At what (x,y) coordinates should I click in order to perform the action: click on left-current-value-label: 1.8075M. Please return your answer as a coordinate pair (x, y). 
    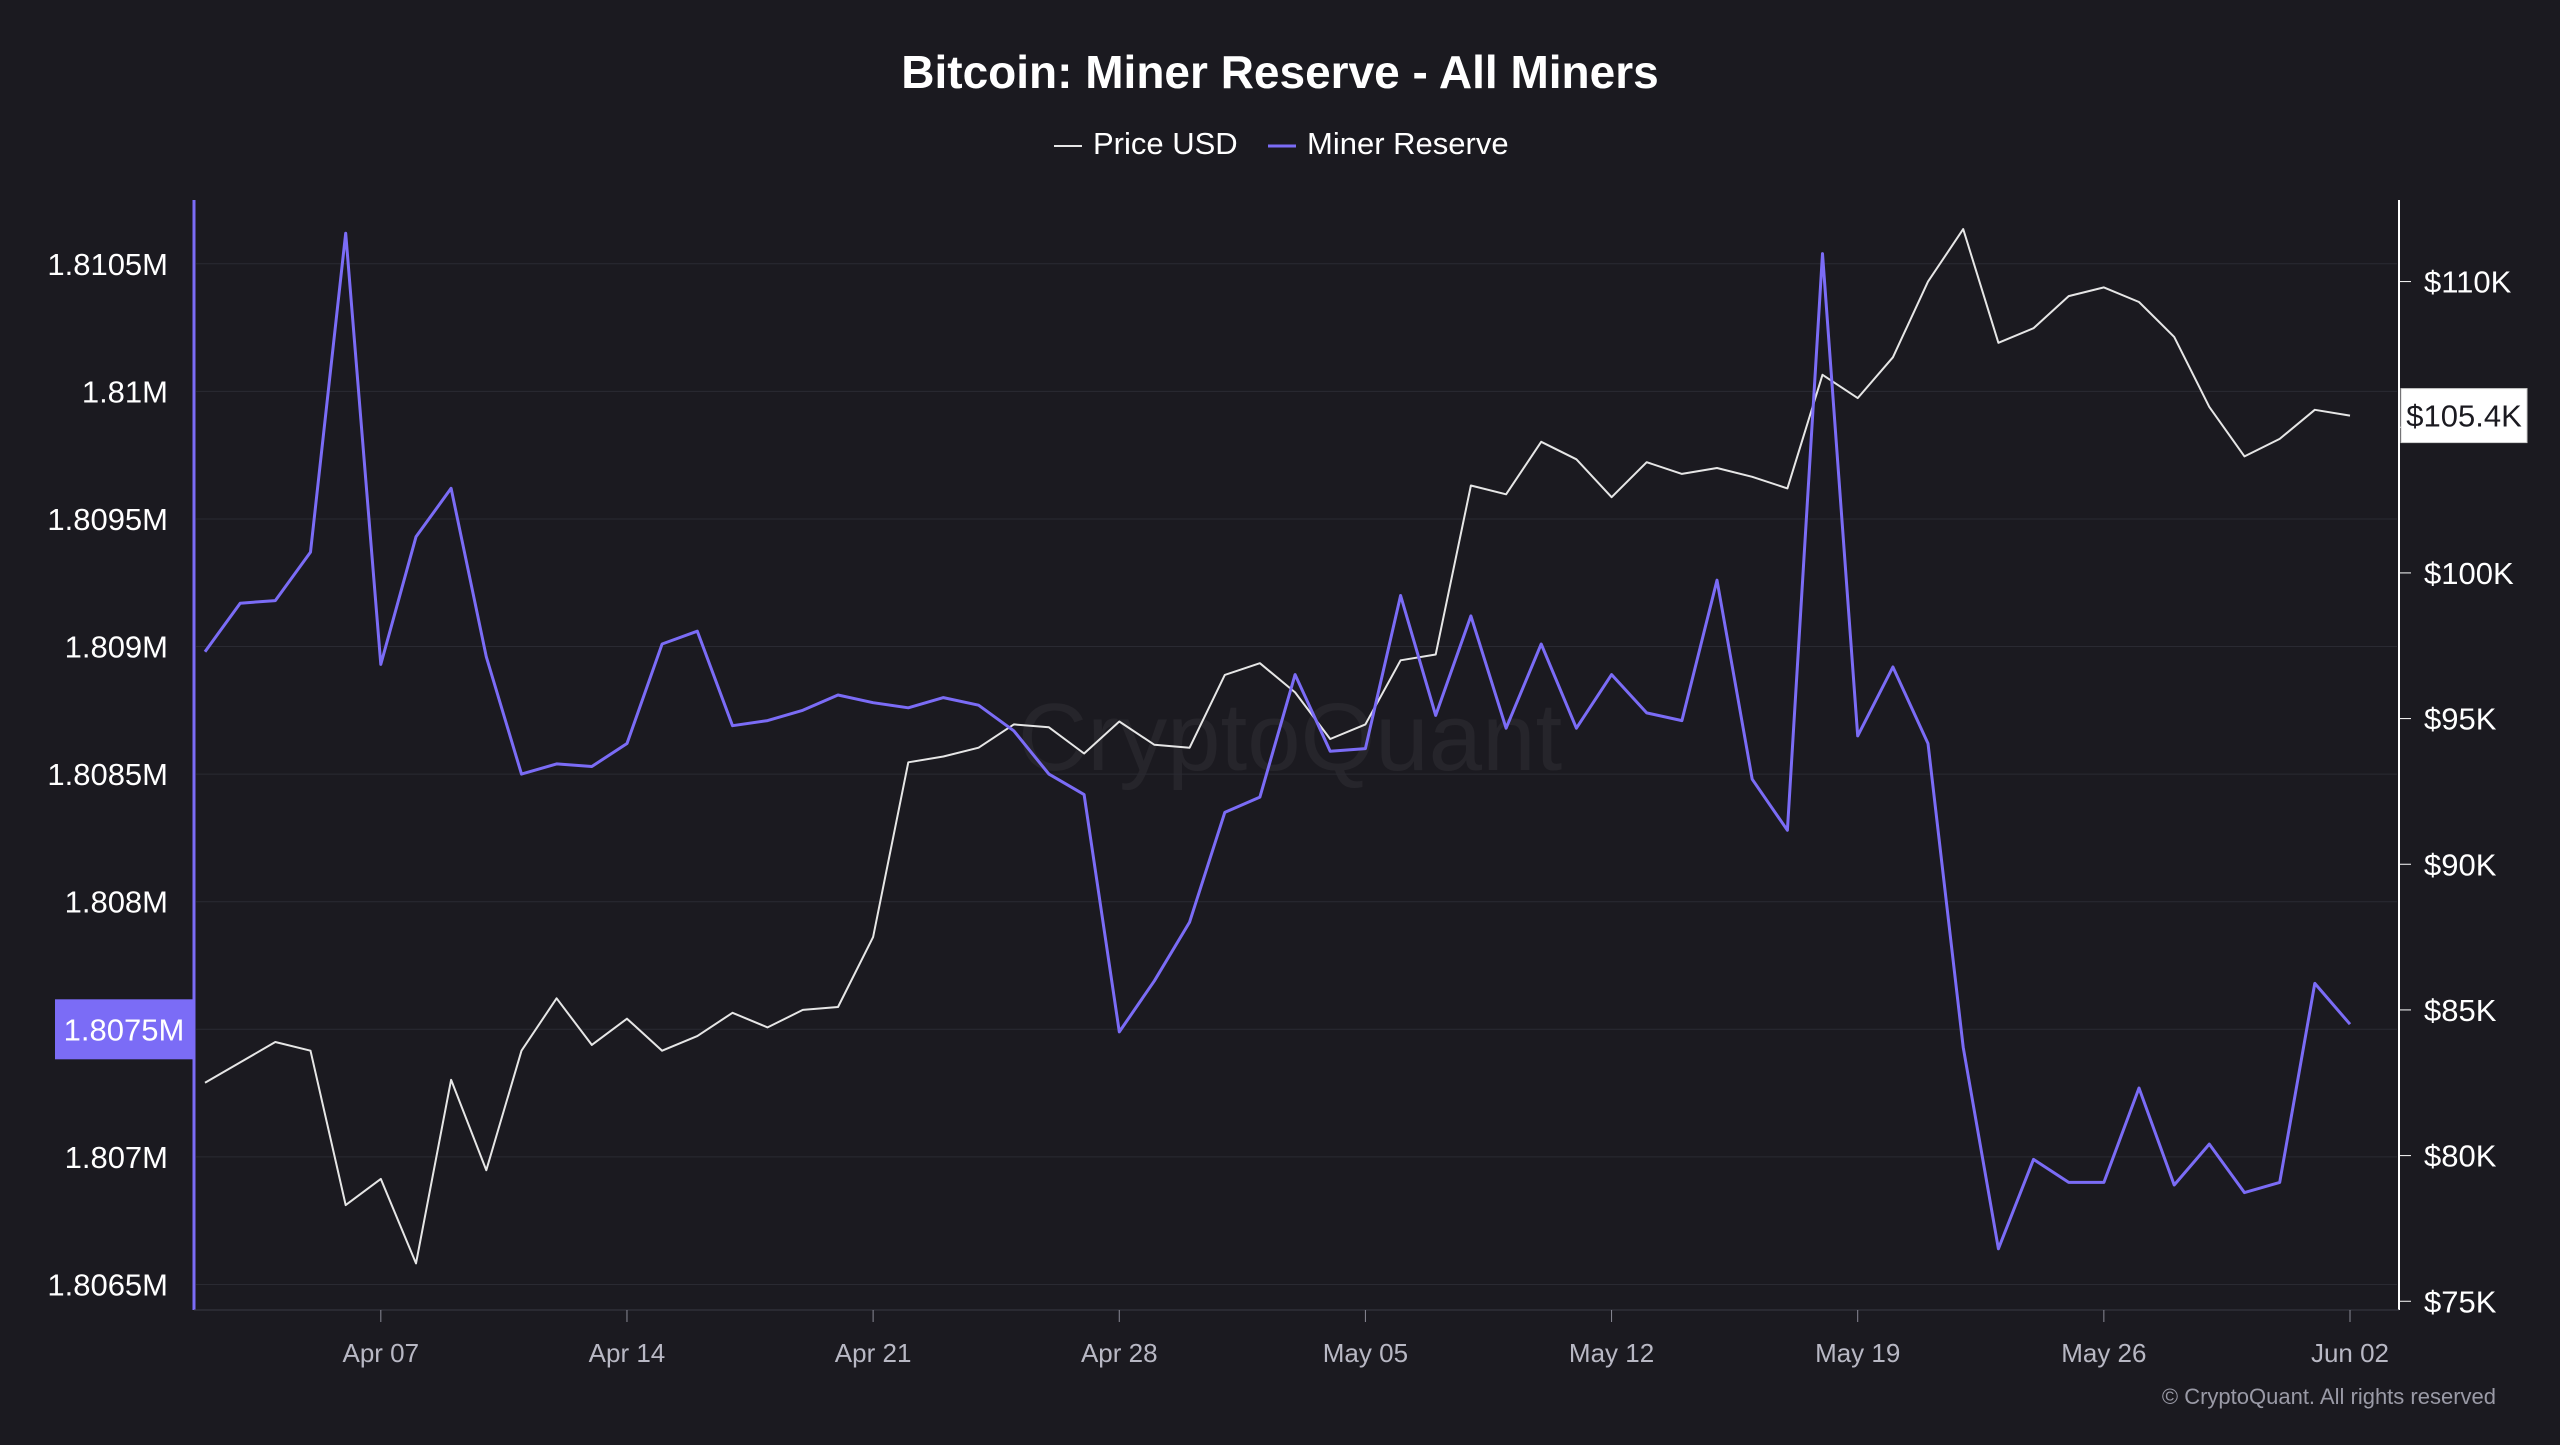
    Looking at the image, I should click on (124, 1029).